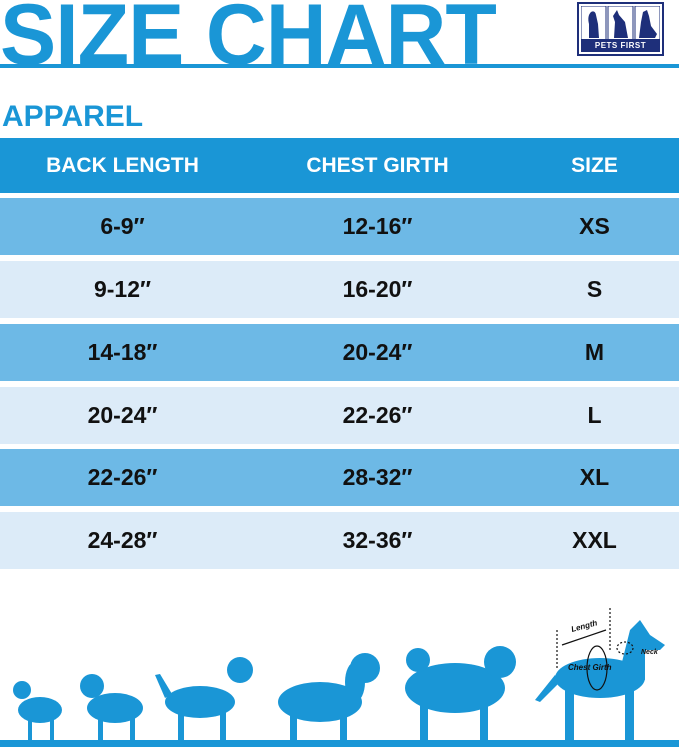  What do you see at coordinates (377, 226) in the screenshot?
I see `chest-girth-cell: 12-16″` at bounding box center [377, 226].